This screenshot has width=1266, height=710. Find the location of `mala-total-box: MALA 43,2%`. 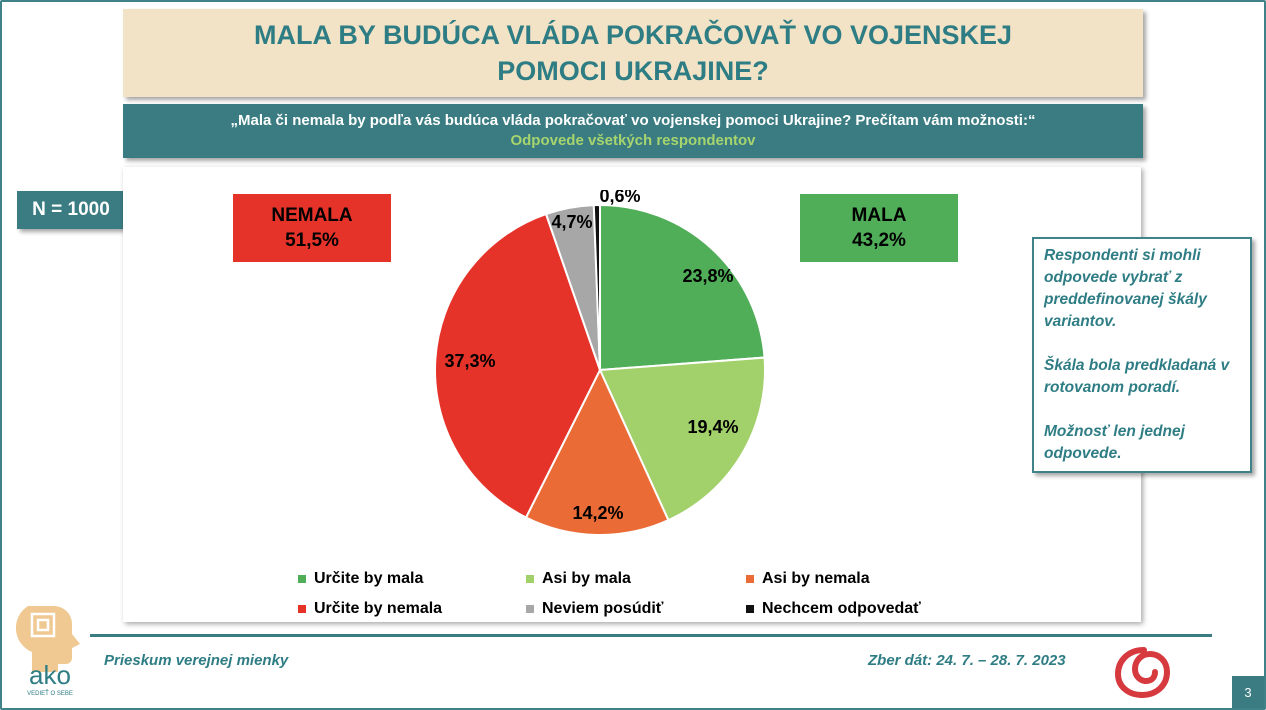

mala-total-box: MALA 43,2% is located at coordinates (879, 228).